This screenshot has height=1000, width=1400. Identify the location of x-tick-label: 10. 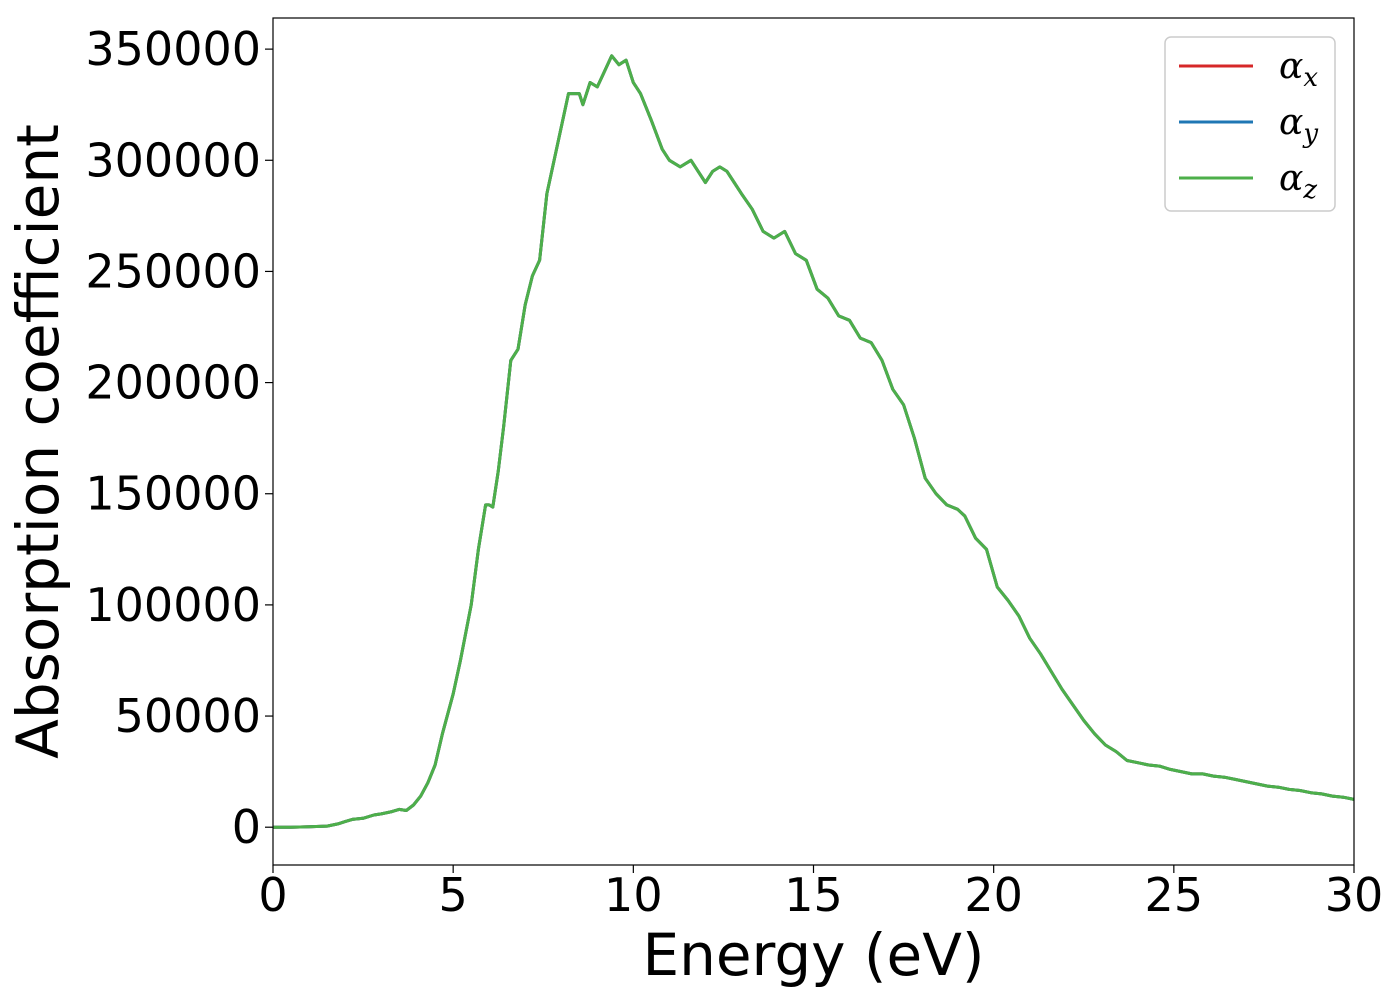
(633, 895).